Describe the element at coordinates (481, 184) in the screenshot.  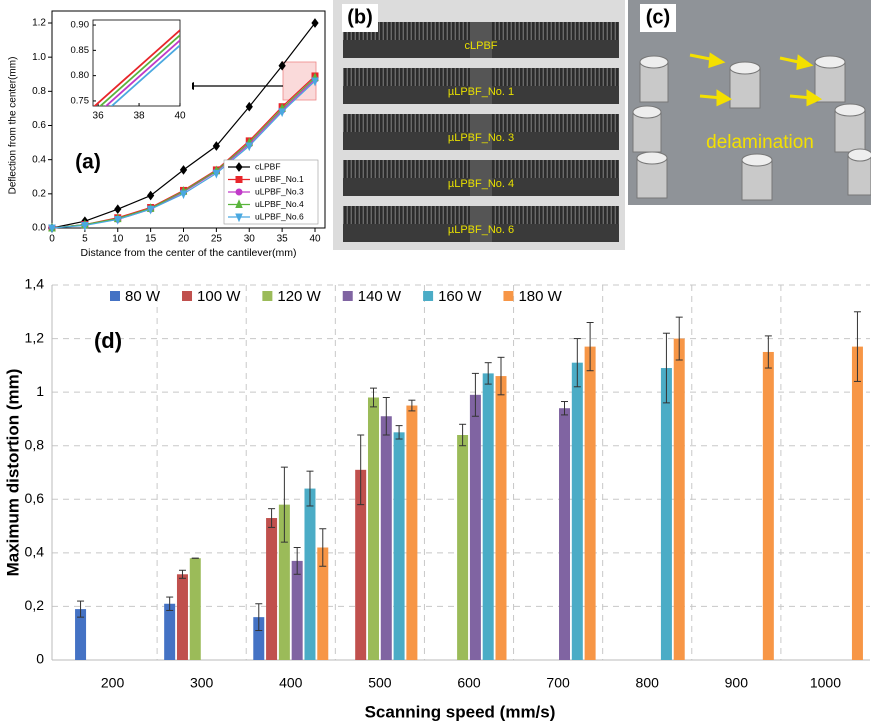
I see `sample-label: µLPBF_No. 4` at that location.